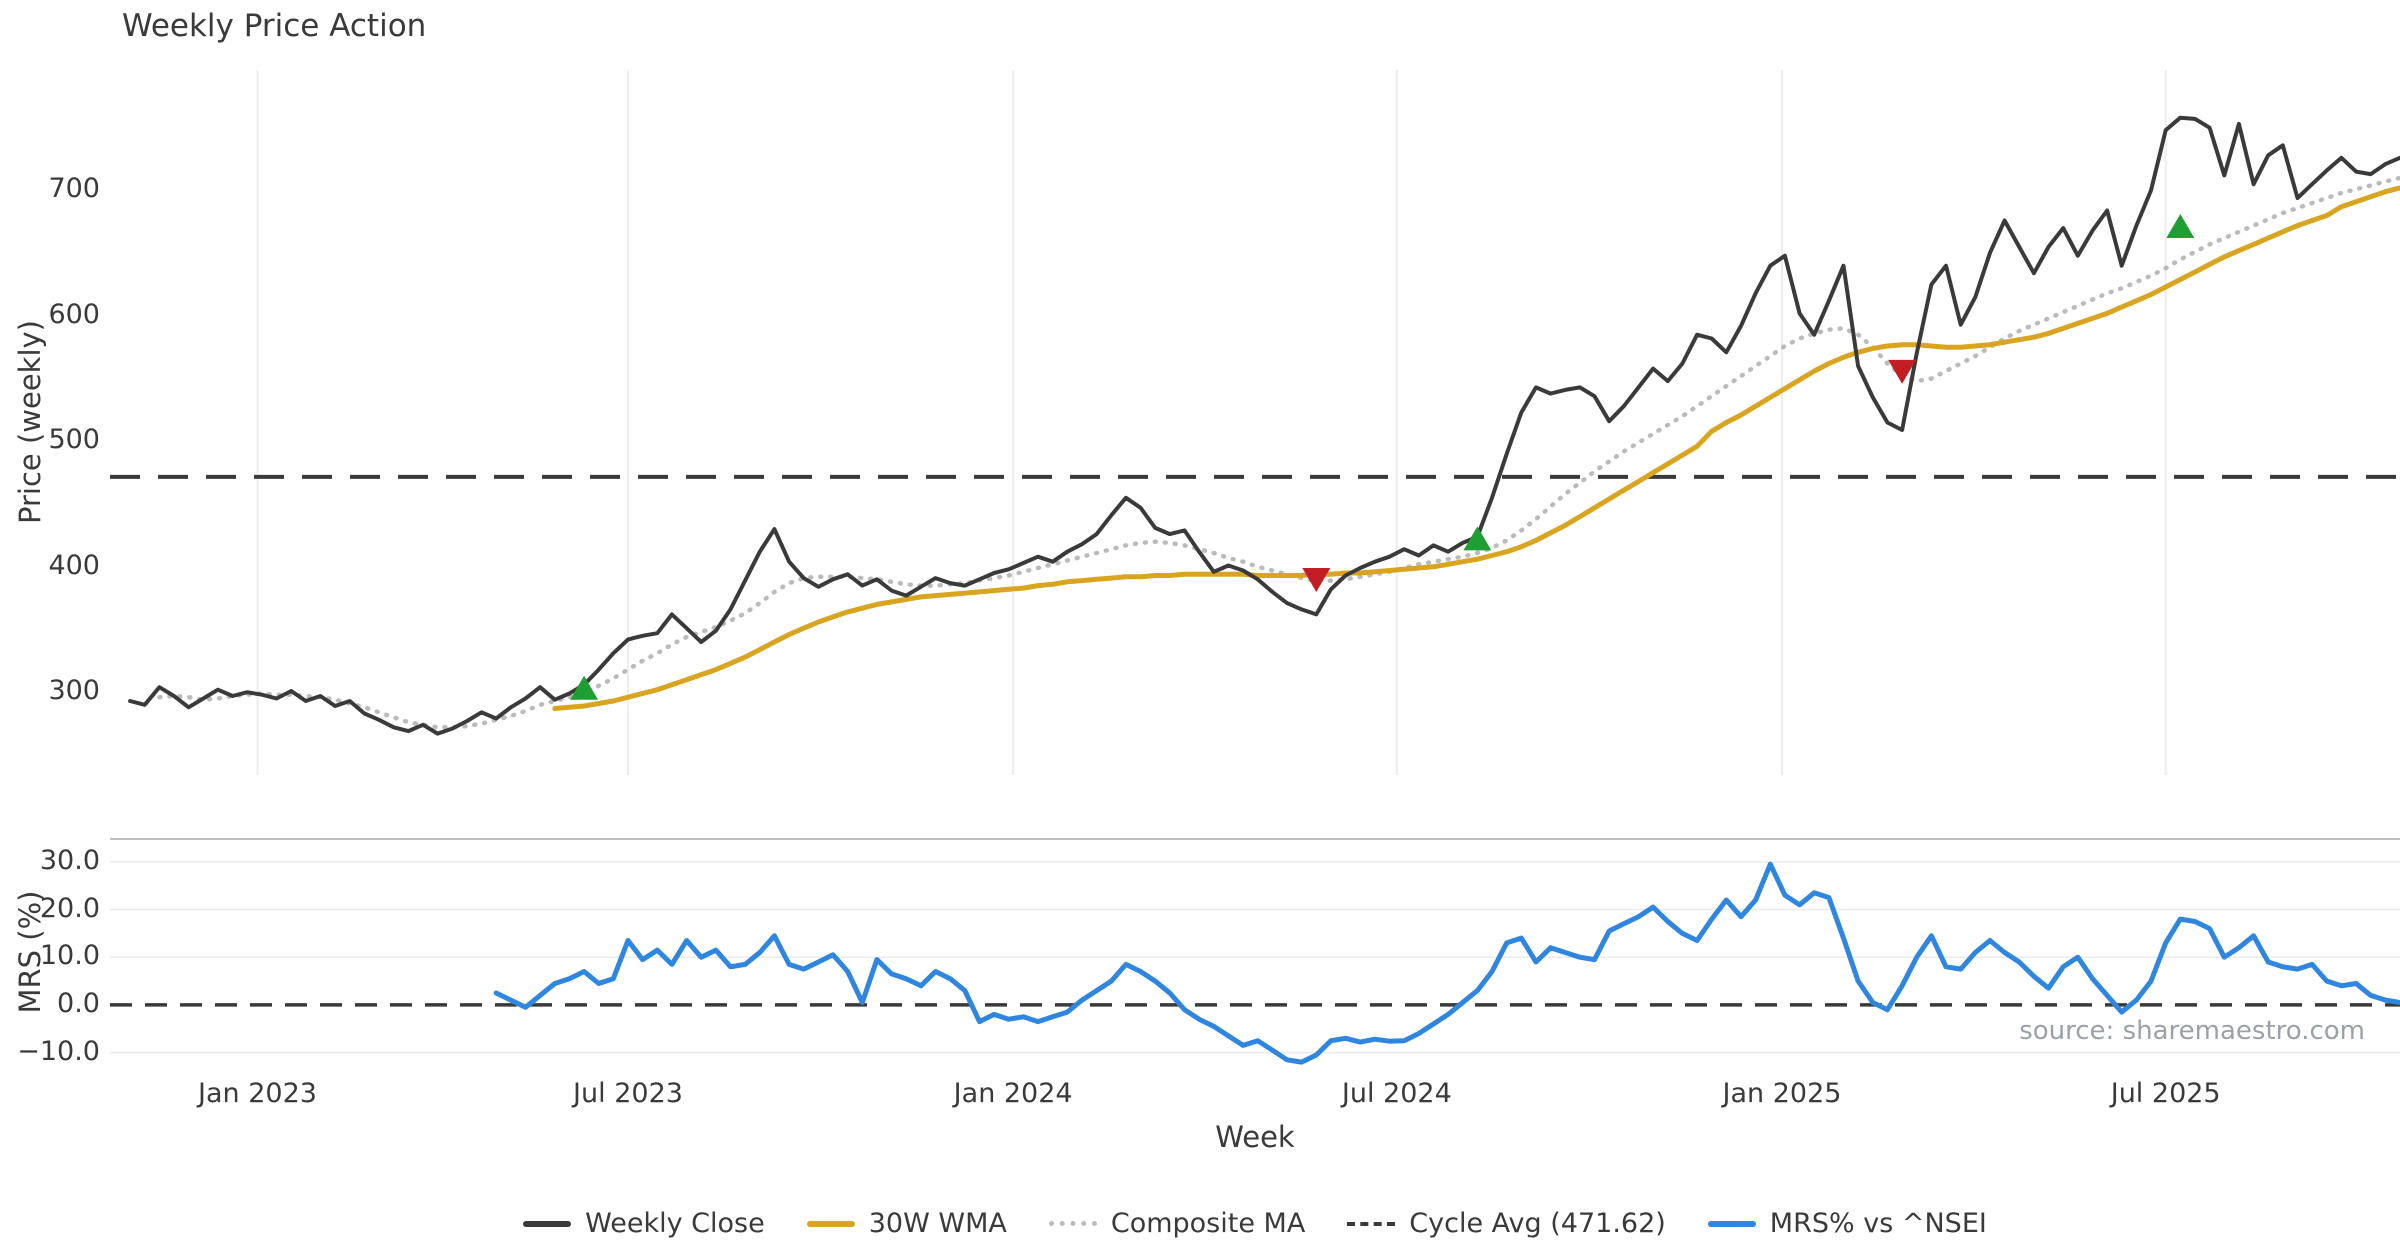  Describe the element at coordinates (628, 1093) in the screenshot. I see `x-tick-label: Jul 2023` at that location.